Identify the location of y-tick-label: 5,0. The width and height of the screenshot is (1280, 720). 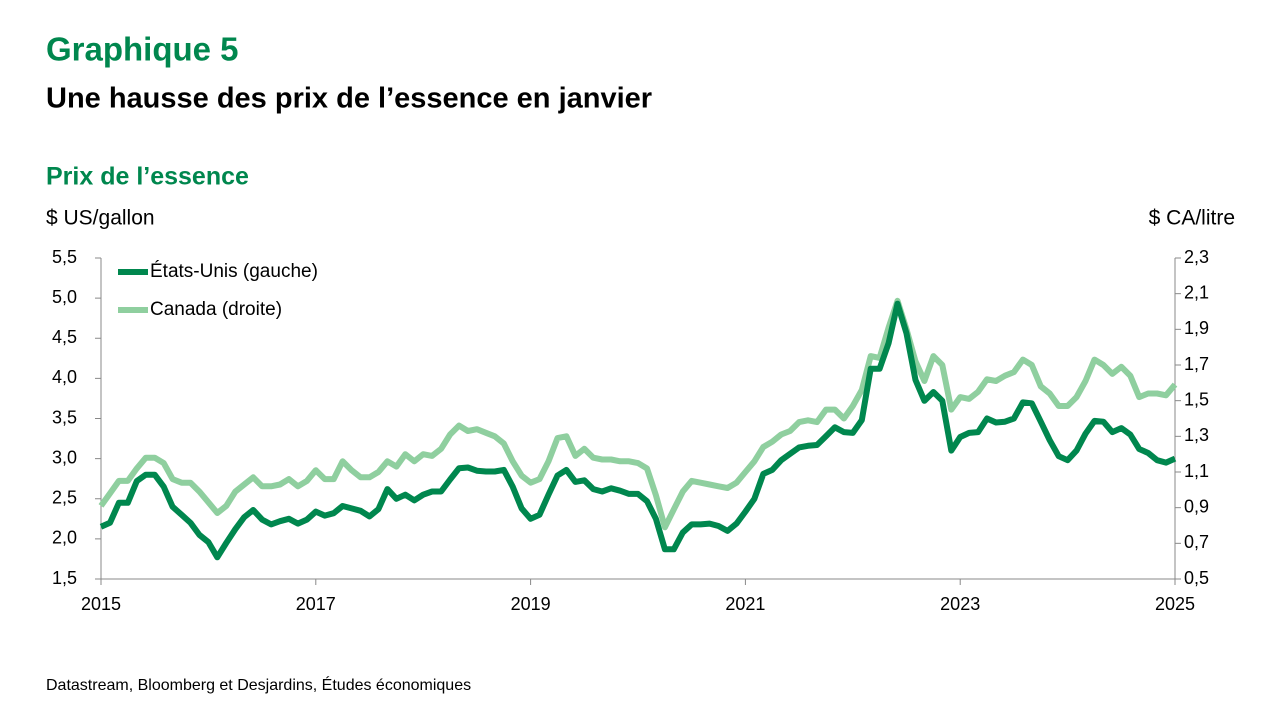
(64, 297).